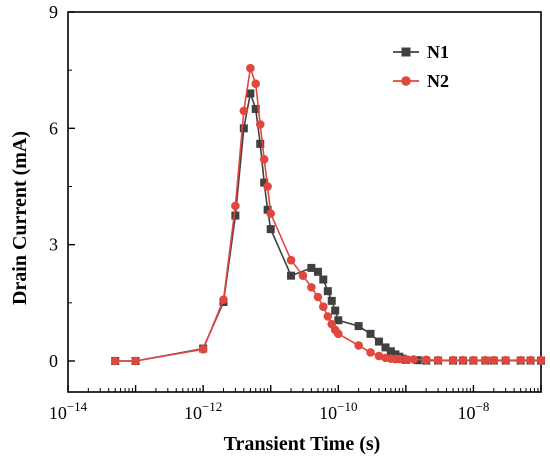  What do you see at coordinates (53, 361) in the screenshot?
I see `y-tick-label: 0` at bounding box center [53, 361].